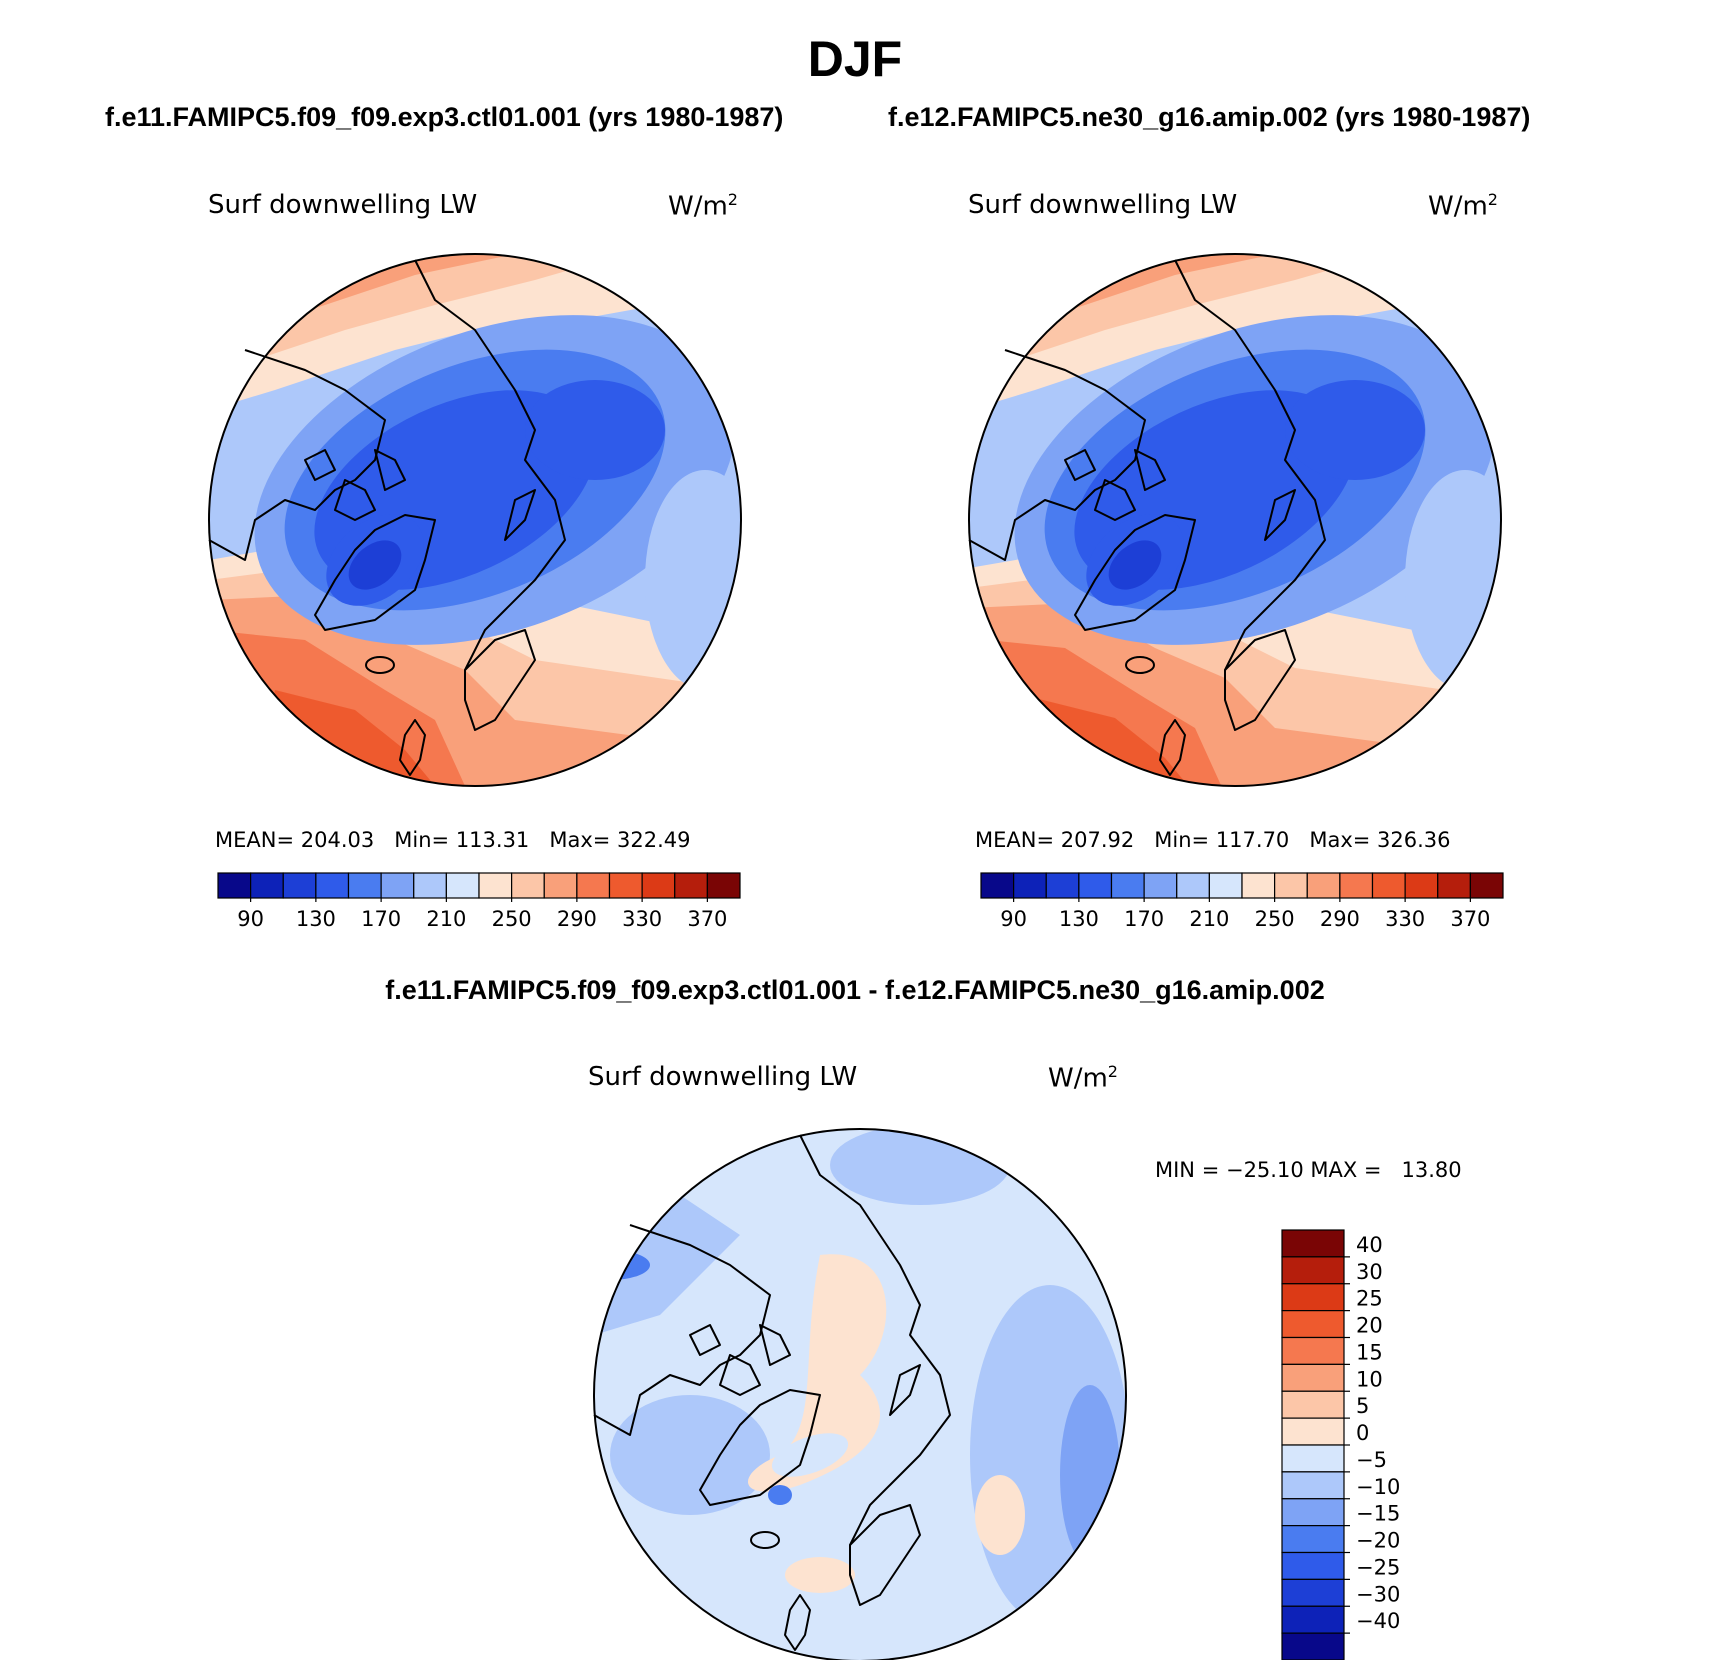  I want to click on stats-diff: MIN = −25.10 MAX = 13.80, so click(1308, 1170).